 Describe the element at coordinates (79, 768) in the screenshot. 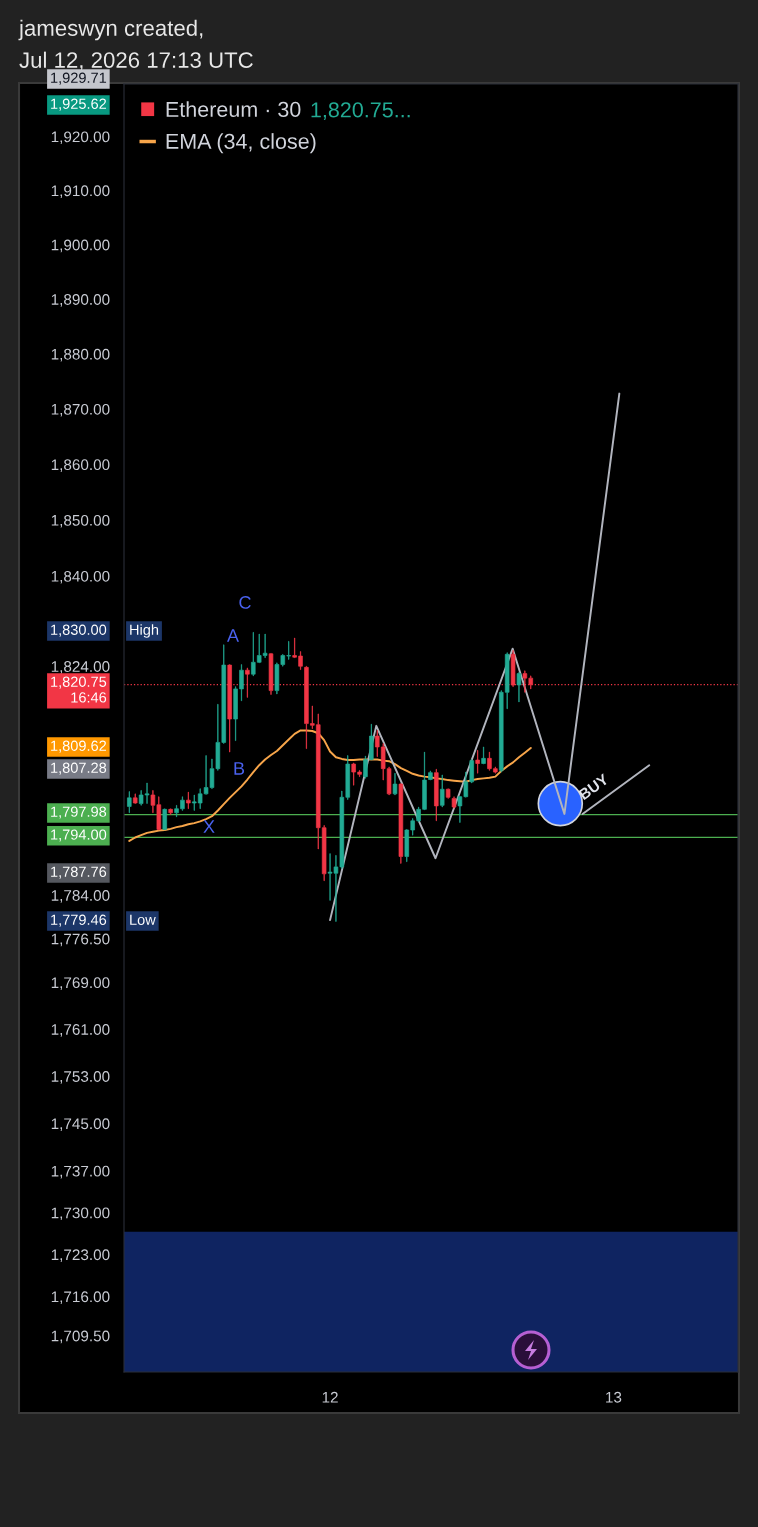

I see `text: 1,807.28` at that location.